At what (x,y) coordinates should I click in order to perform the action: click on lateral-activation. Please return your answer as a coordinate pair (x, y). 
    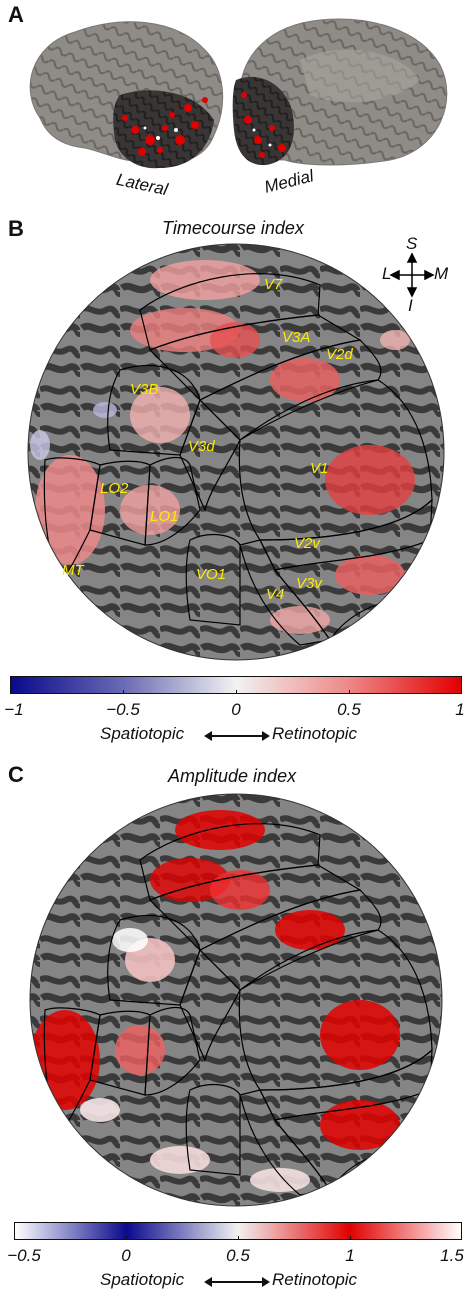
    Looking at the image, I should click on (165, 126).